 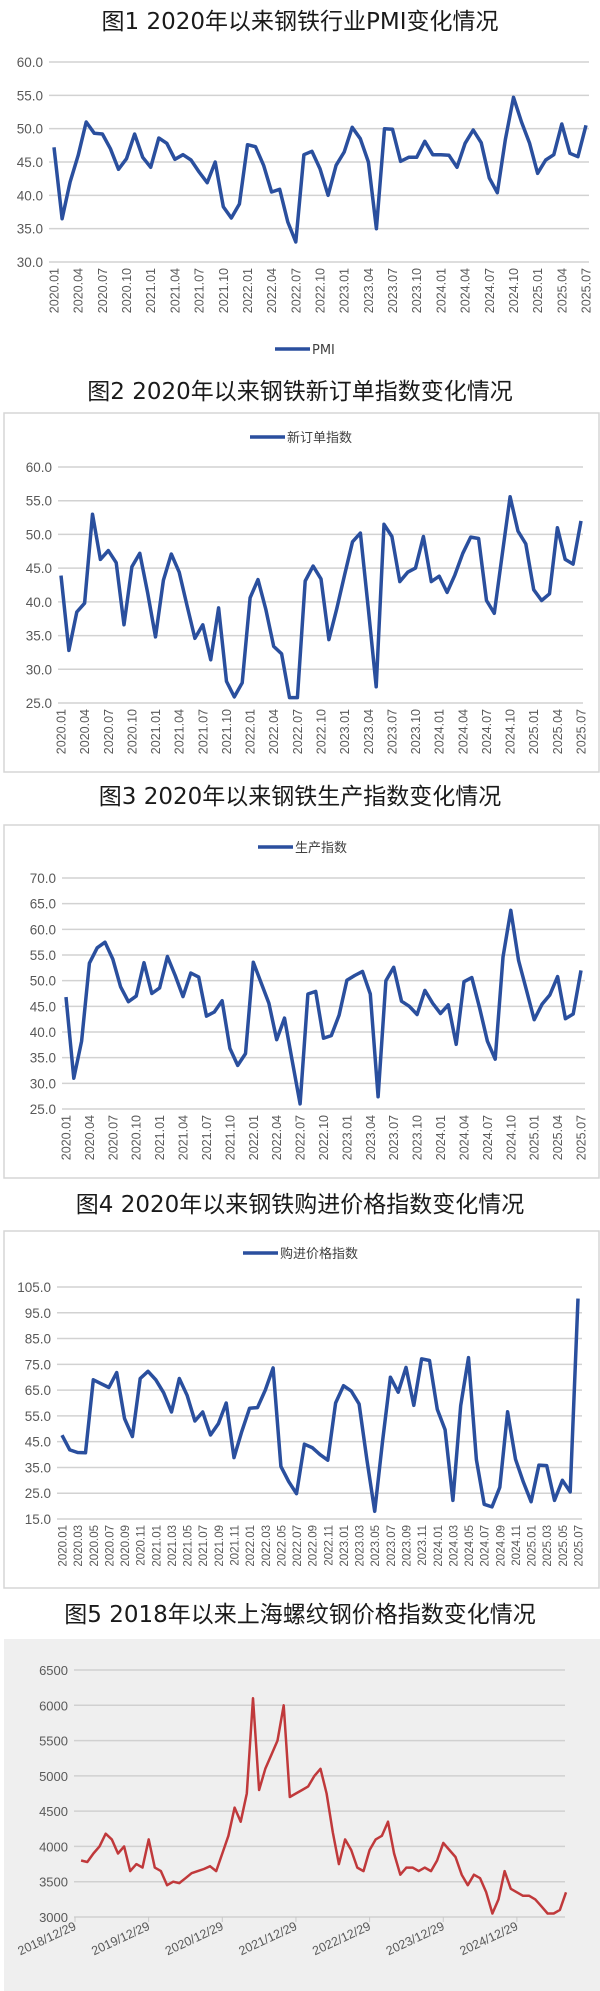 What do you see at coordinates (254, 1137) in the screenshot?
I see `x-tick-label: 2022.01` at bounding box center [254, 1137].